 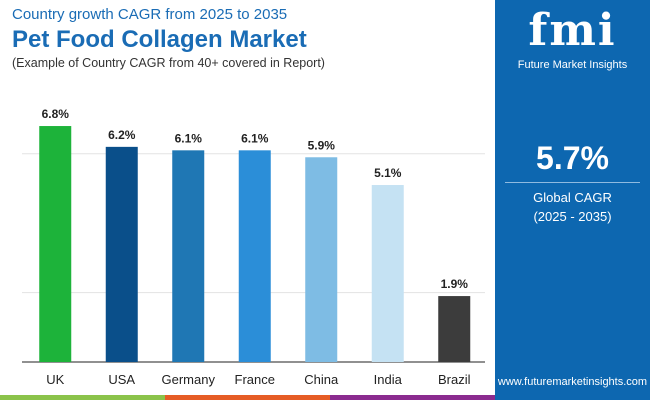 What do you see at coordinates (121, 254) in the screenshot?
I see `bar-usa` at bounding box center [121, 254].